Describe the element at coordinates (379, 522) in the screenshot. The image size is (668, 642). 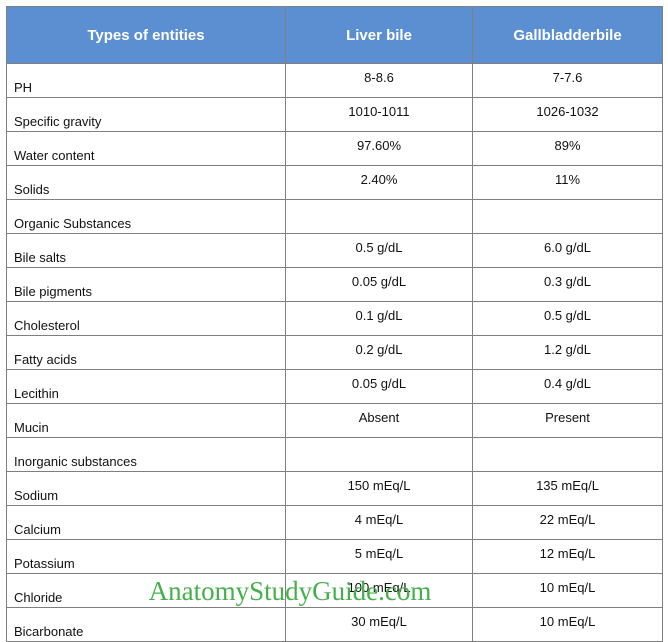
I see `value-cell: 4 mEq/L` at that location.